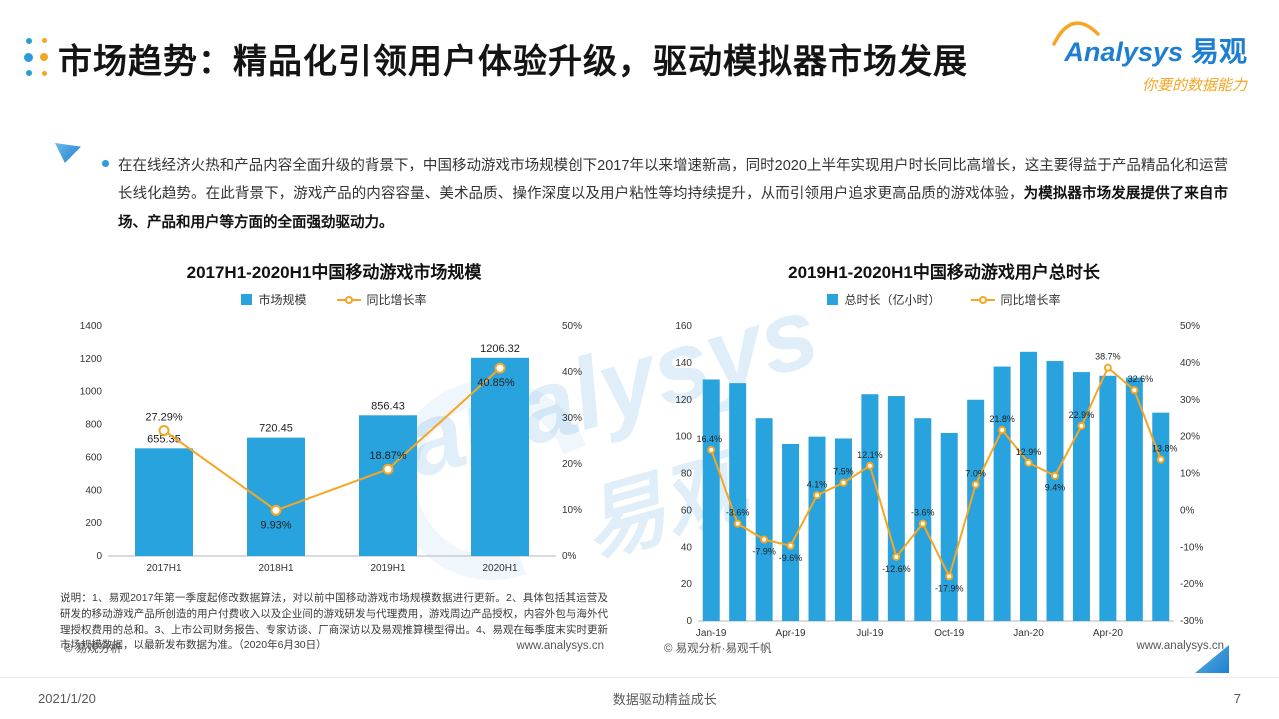 This screenshot has width=1279, height=719. Describe the element at coordinates (1123, 52) in the screenshot. I see `logo-text-en: Analysys` at that location.